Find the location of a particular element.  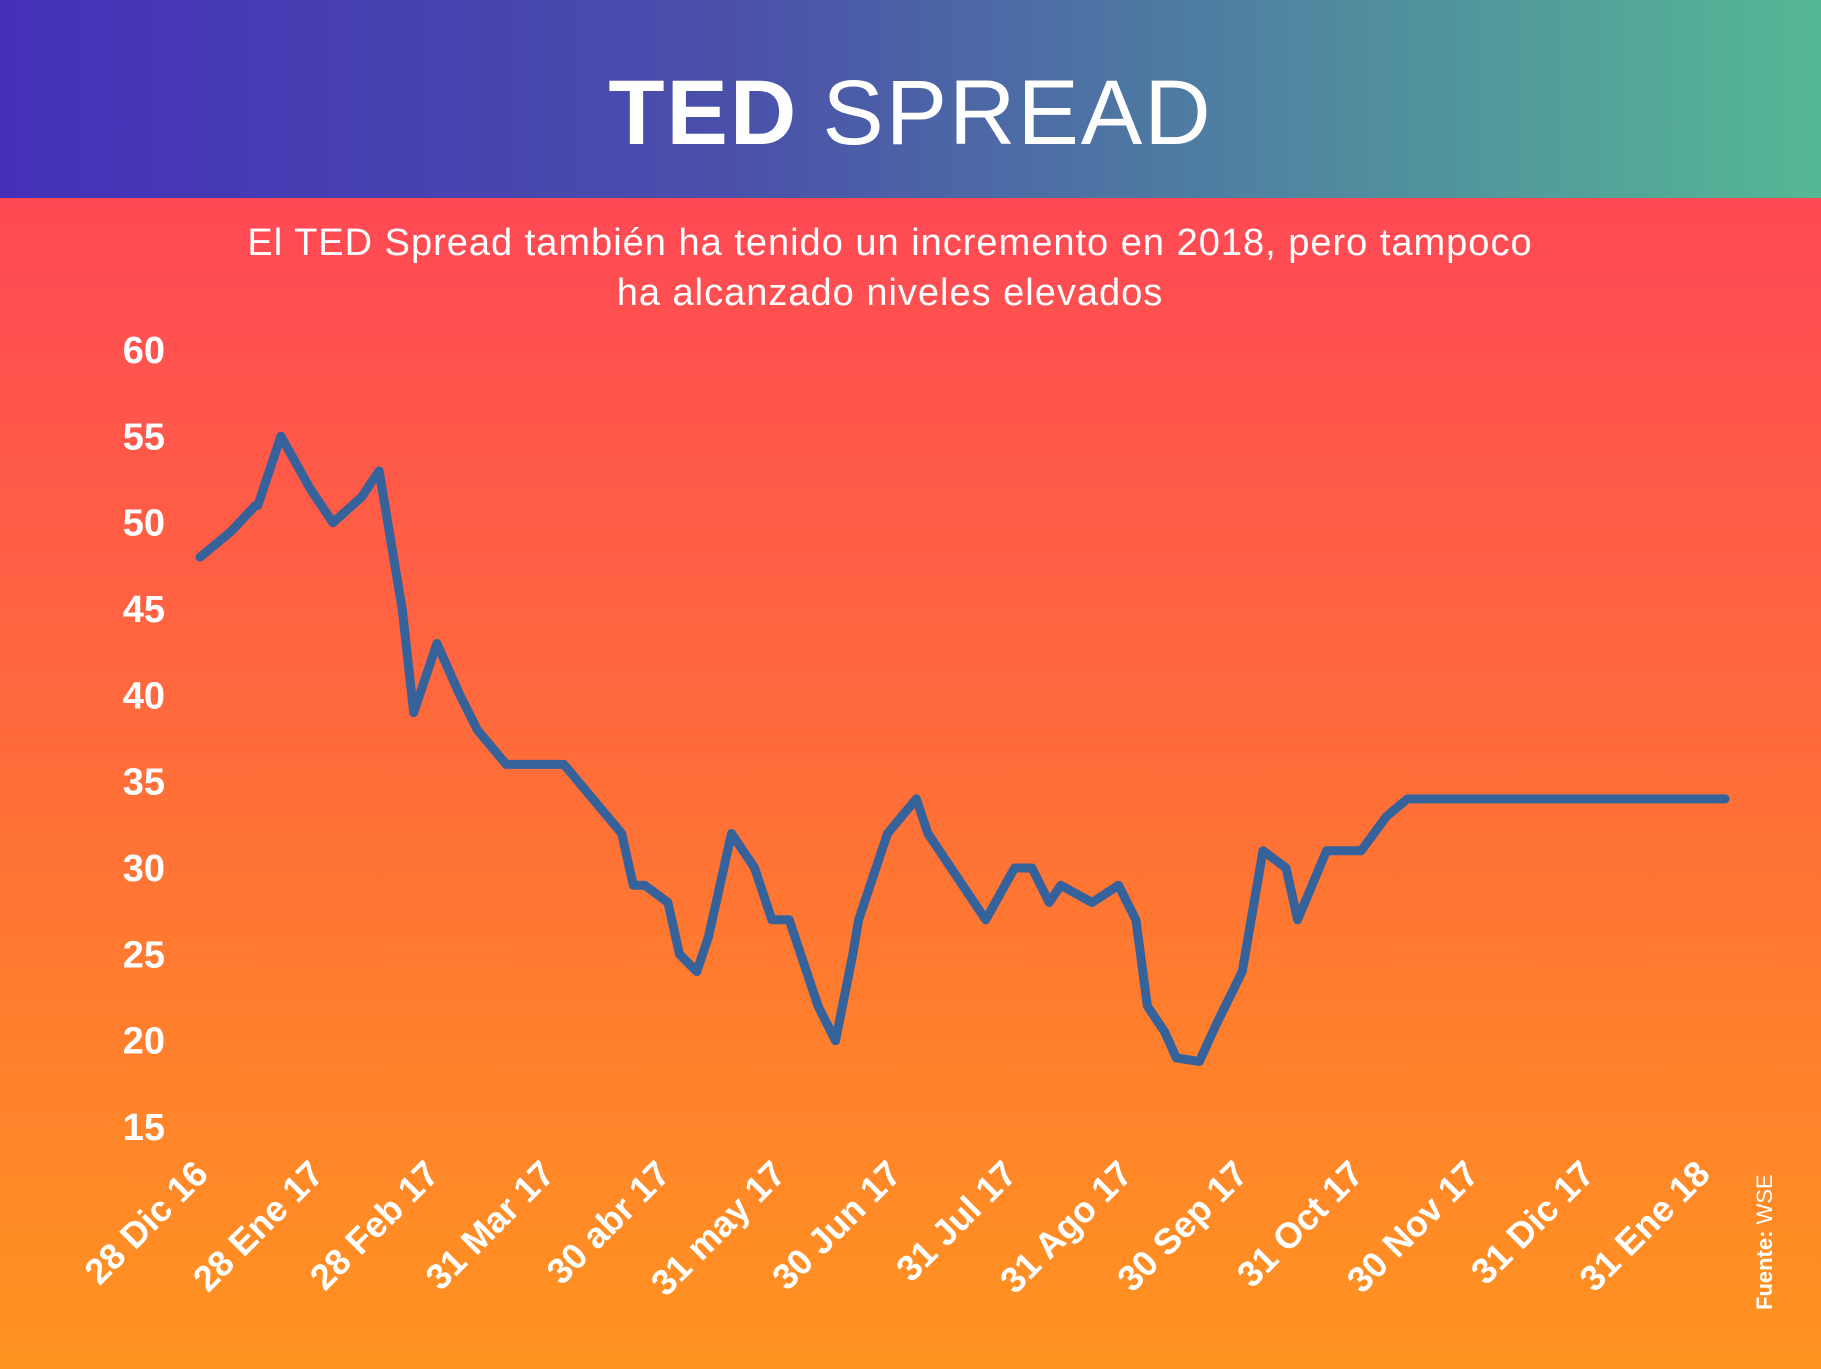

y-tick-label: 60 is located at coordinates (144, 351).